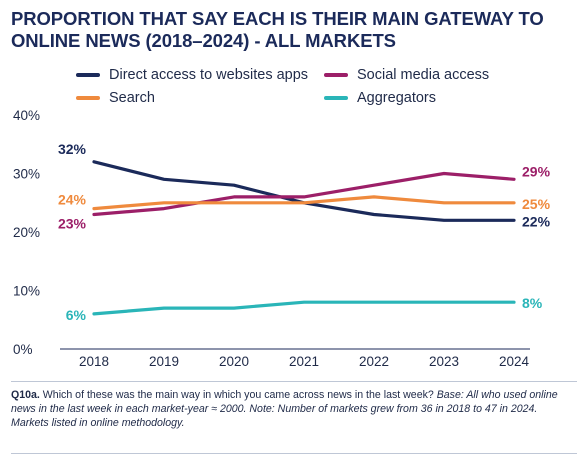 This screenshot has height=464, width=586. What do you see at coordinates (26, 115) in the screenshot?
I see `y-tick-label: 40%` at bounding box center [26, 115].